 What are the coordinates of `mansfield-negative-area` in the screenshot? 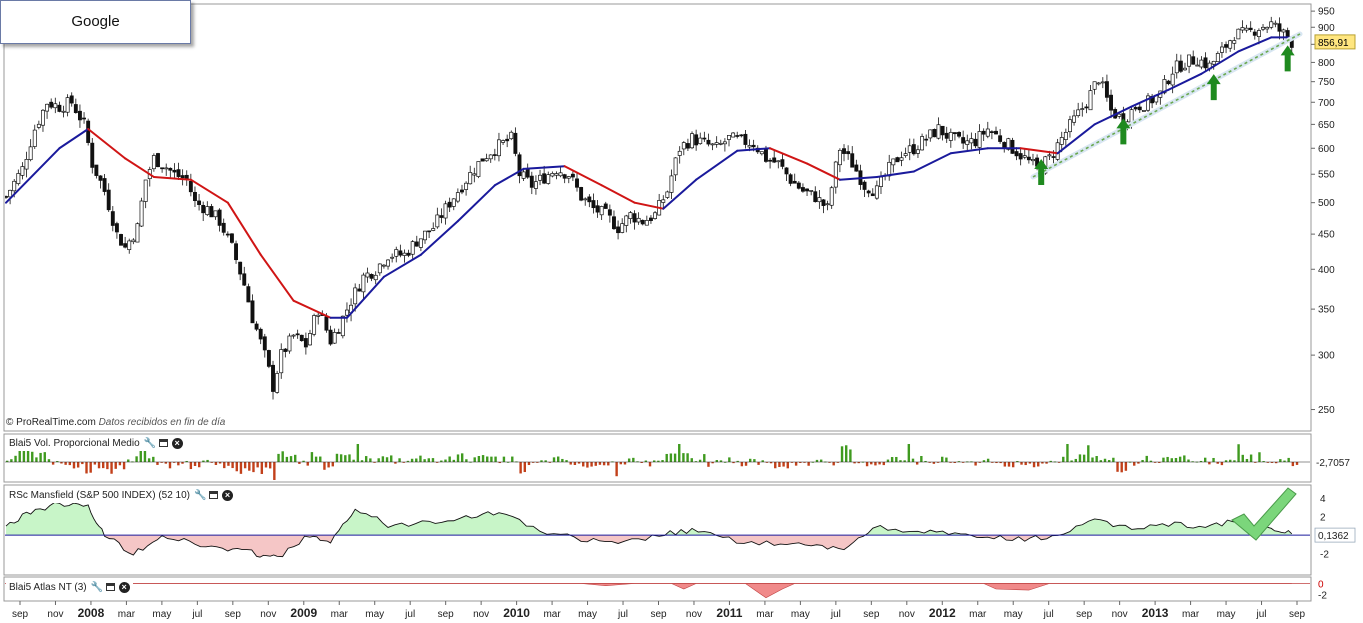 It's located at (581, 546).